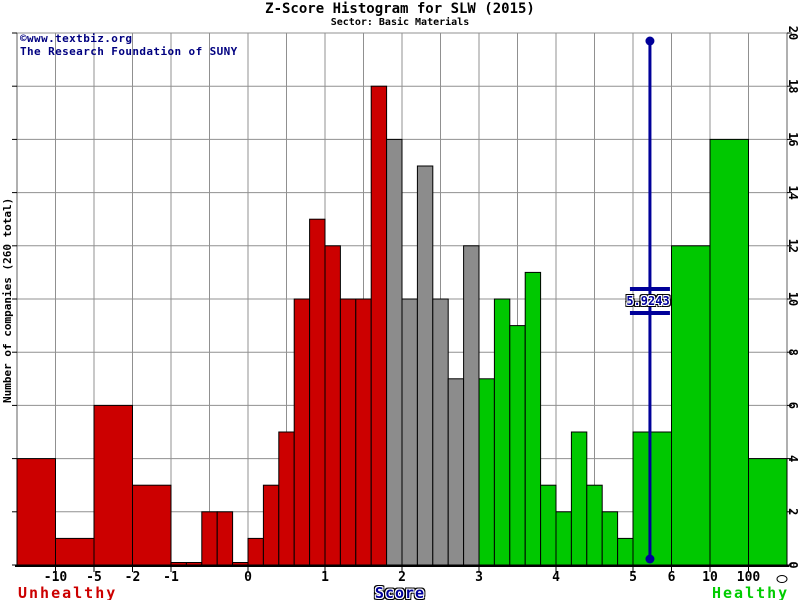 This screenshot has width=800, height=600. What do you see at coordinates (648, 301) in the screenshot?
I see `marker-value-label: 5.9243` at bounding box center [648, 301].